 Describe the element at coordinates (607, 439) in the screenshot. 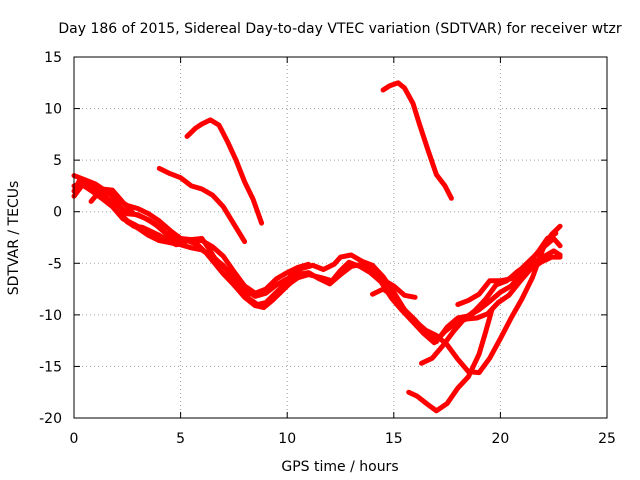

I see `x-tick-label: 25` at that location.